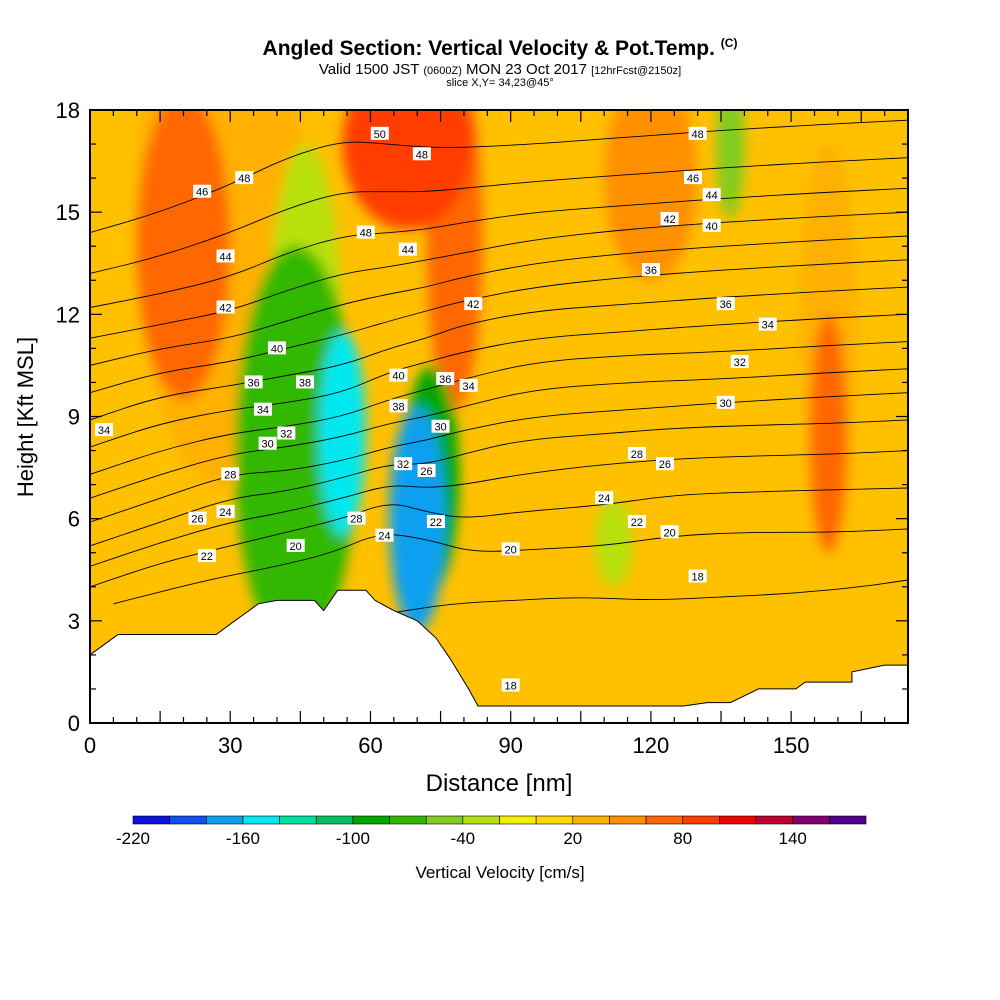 This screenshot has height=1000, width=1000. Describe the element at coordinates (202, 191) in the screenshot. I see `contour-label-3: 46` at that location.